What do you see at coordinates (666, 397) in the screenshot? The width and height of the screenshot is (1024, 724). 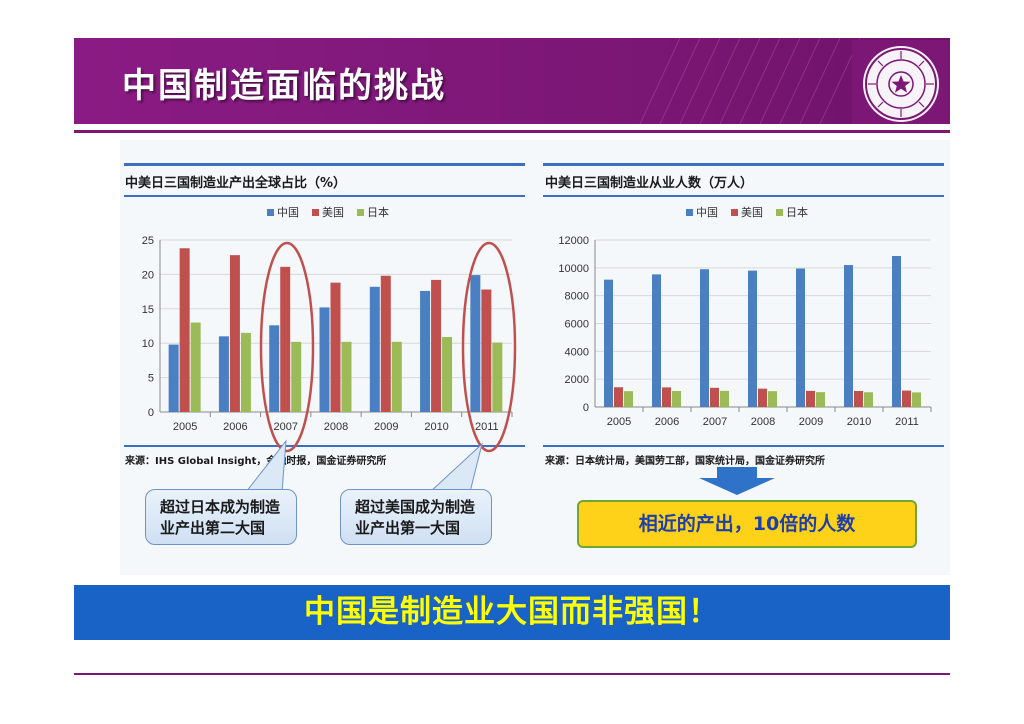 I see `bar-美国-2006` at bounding box center [666, 397].